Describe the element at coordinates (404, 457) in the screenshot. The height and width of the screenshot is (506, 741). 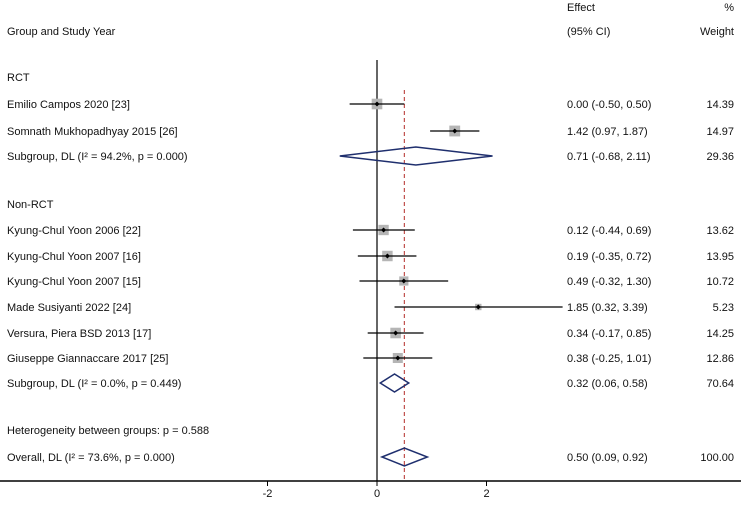
I see `overall-diamond` at that location.